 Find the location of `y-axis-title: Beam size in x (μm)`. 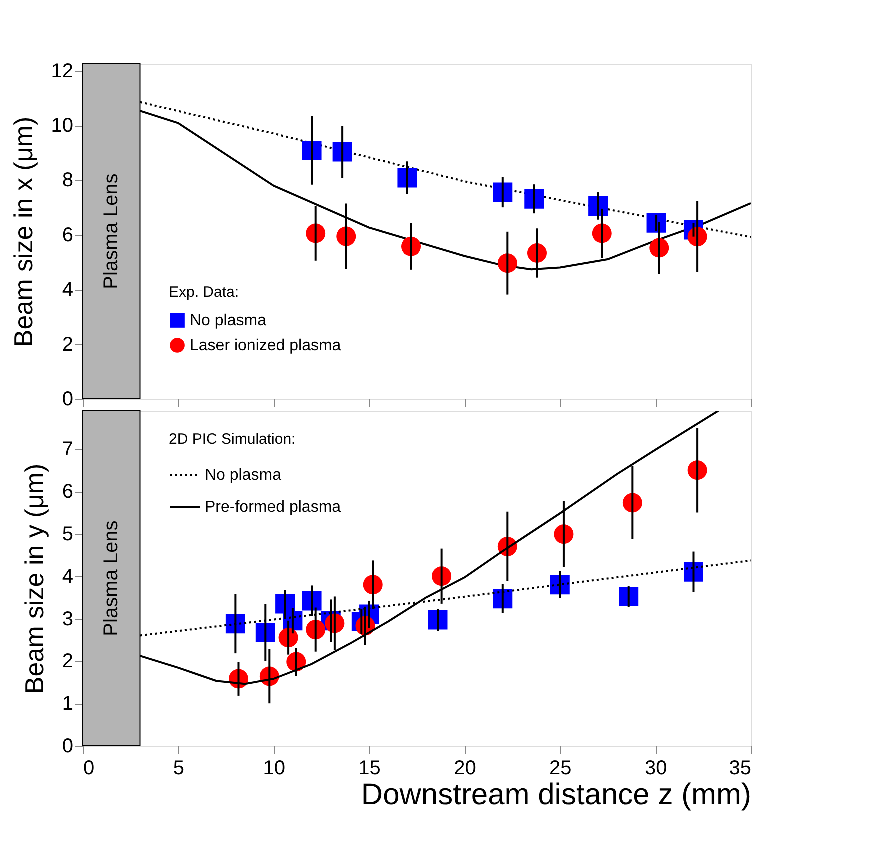

y-axis-title: Beam size in x (μm) is located at coordinates (23, 232).